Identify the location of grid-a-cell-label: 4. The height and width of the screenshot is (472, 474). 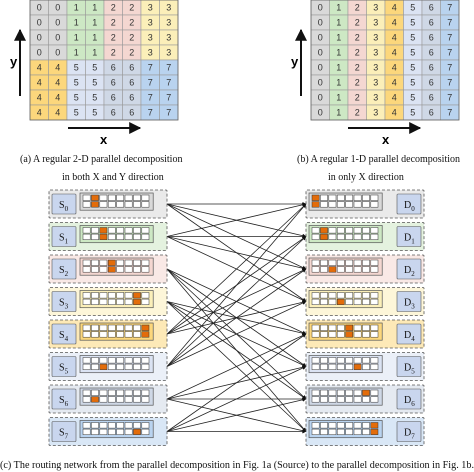
(39, 113).